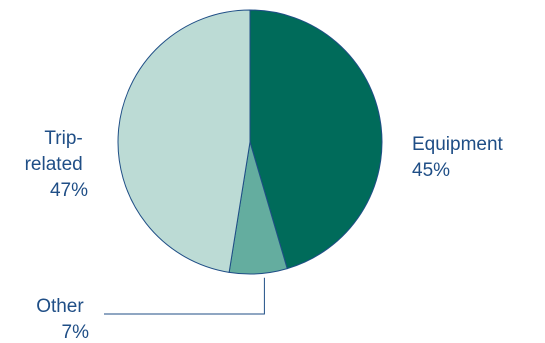 The image size is (545, 343). I want to click on label-equipment-name: Equipment, so click(458, 144).